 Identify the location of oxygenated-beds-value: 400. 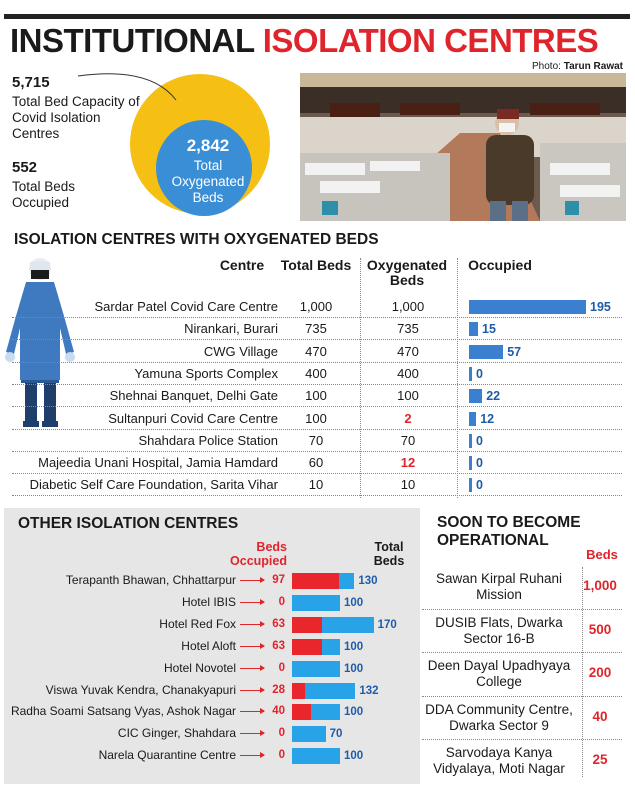
(408, 373).